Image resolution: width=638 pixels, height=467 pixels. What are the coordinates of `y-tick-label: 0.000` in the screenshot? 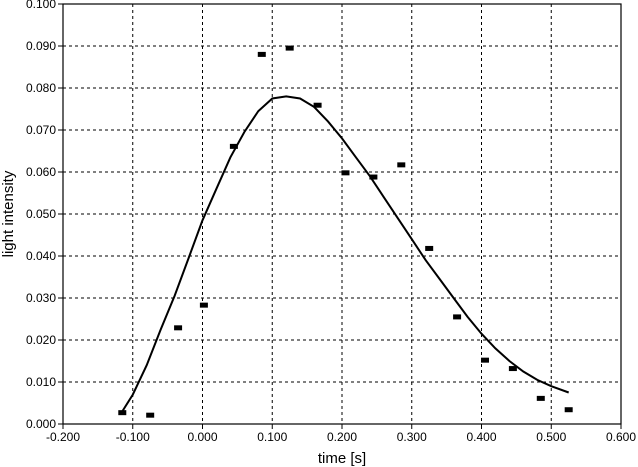 It's located at (41, 424).